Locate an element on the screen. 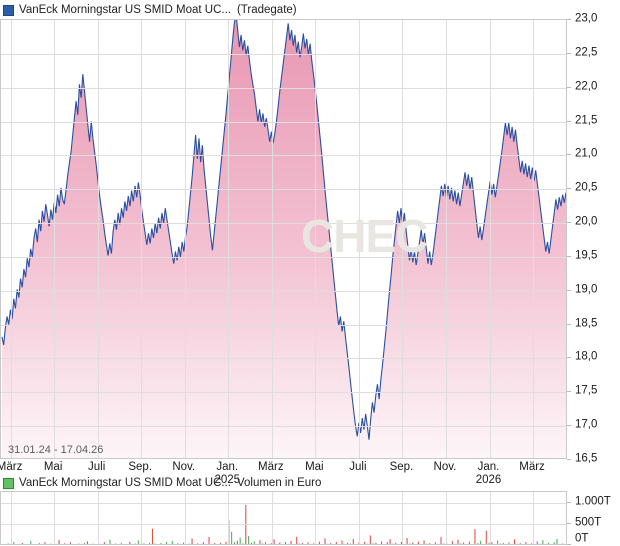 Image resolution: width=620 pixels, height=546 pixels. volume-y-axis: 1.000T 500T 0T is located at coordinates (593, 518).